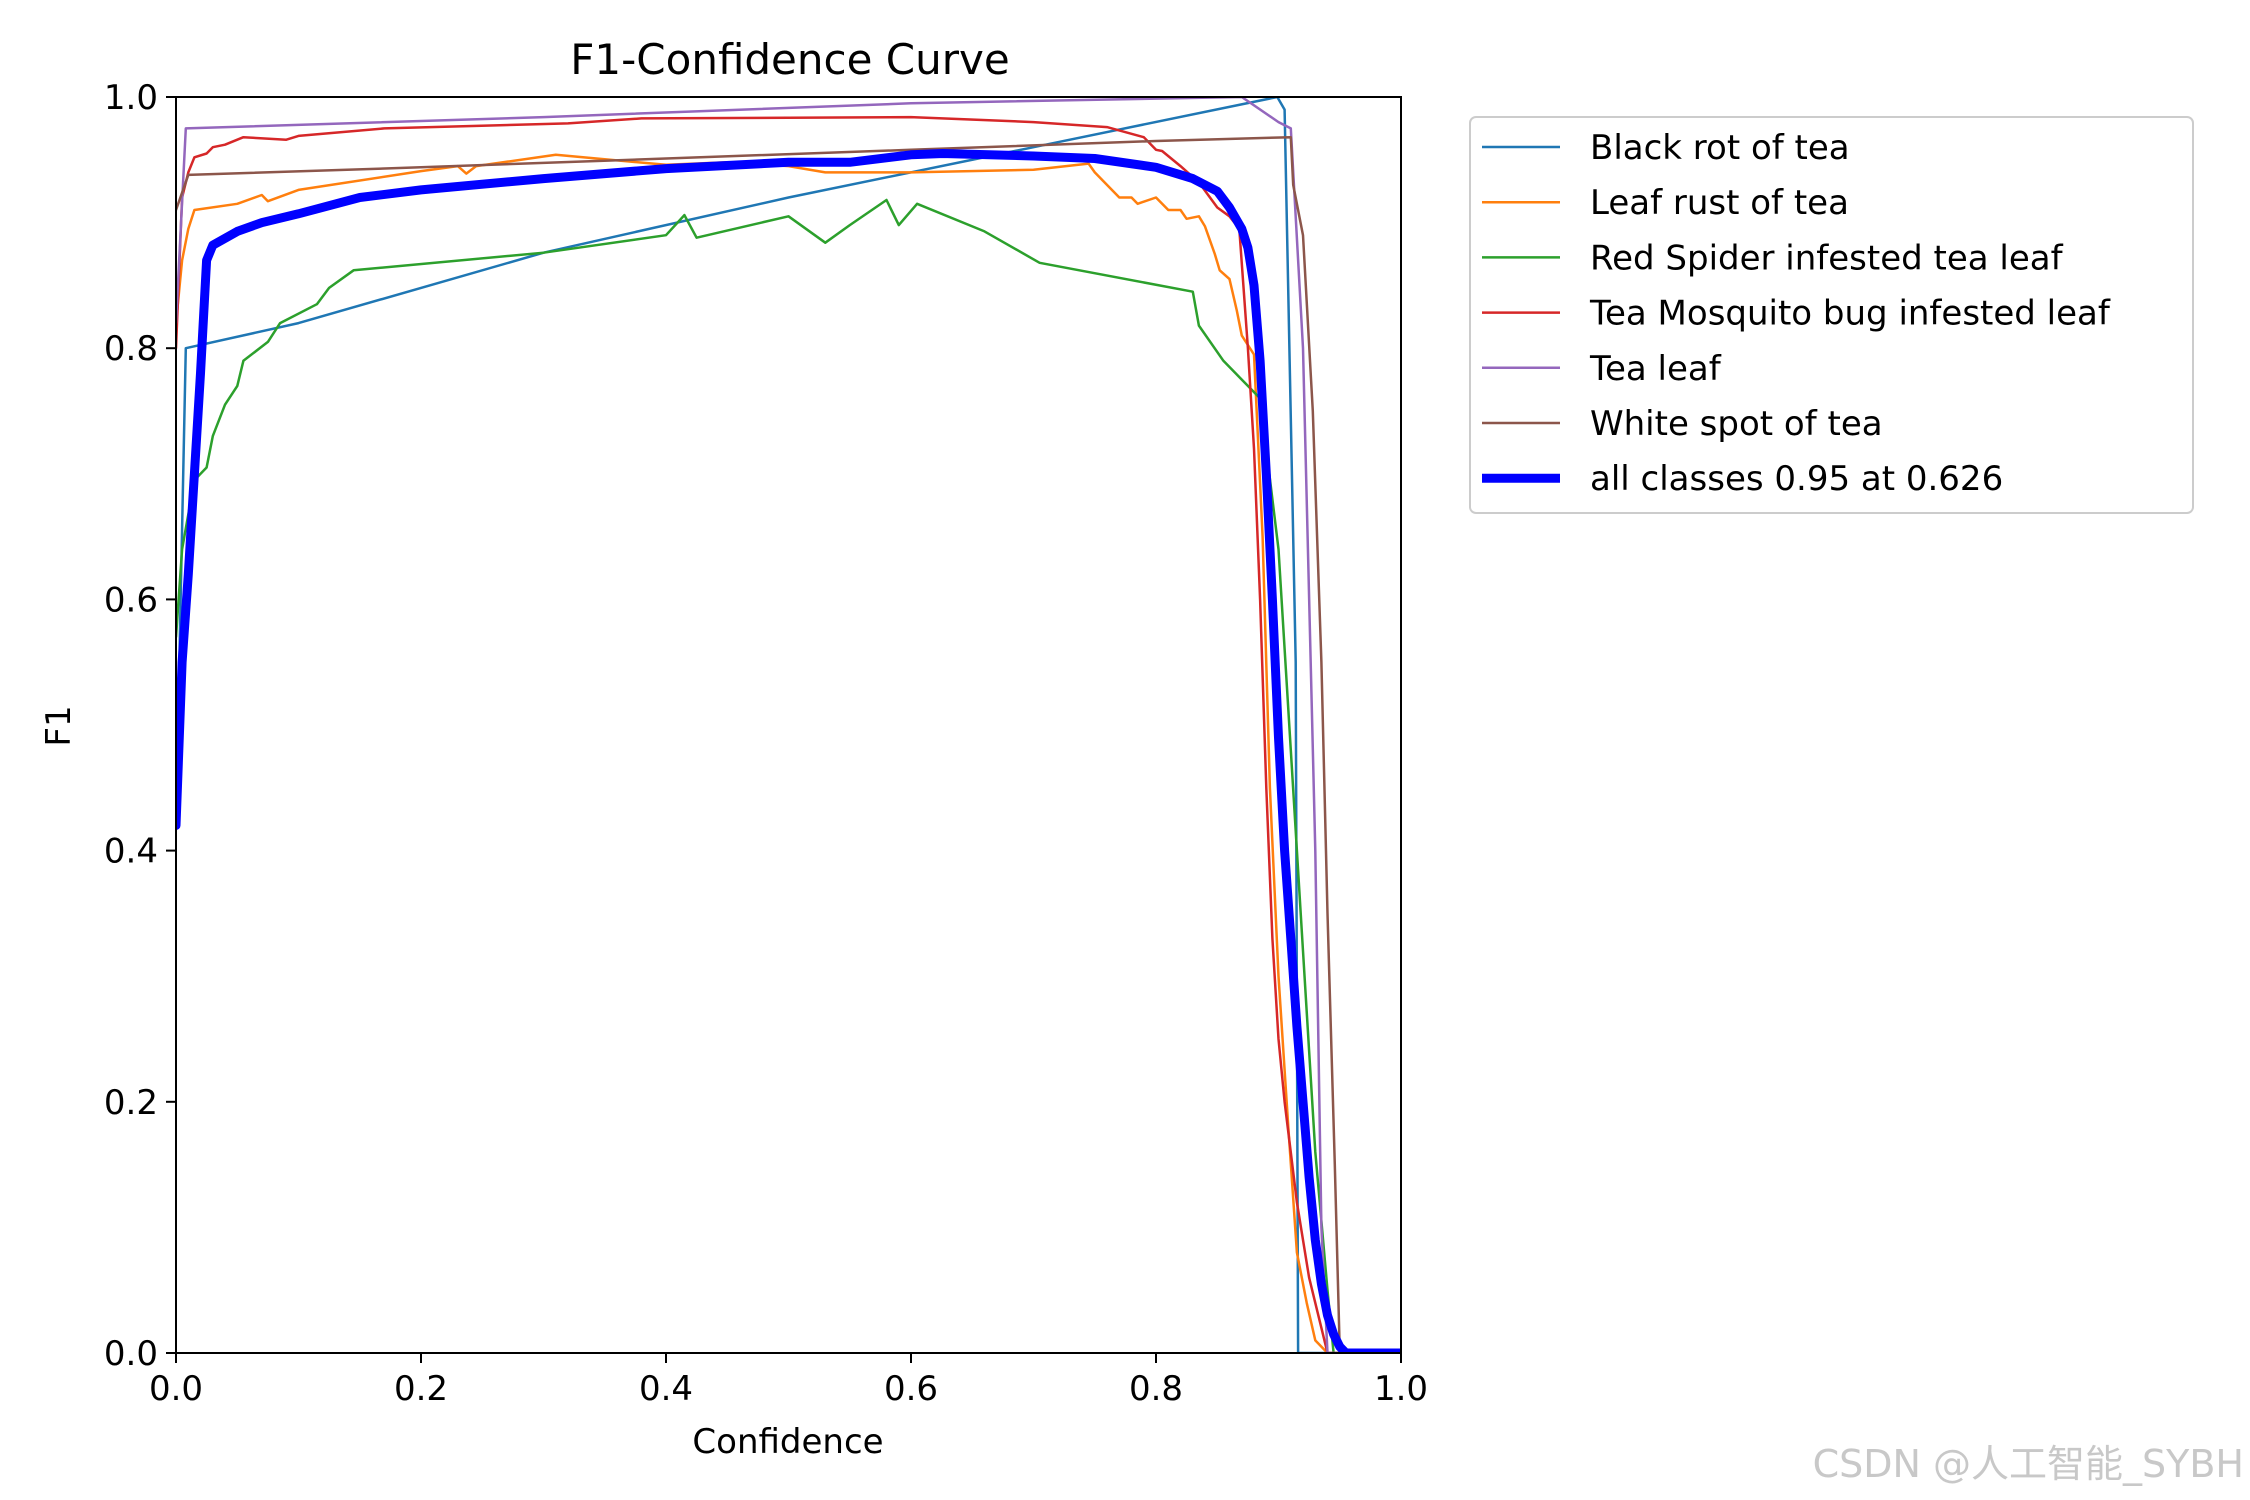 The width and height of the screenshot is (2250, 1500). Describe the element at coordinates (1401, 1389) in the screenshot. I see `x-tick-label: 1.0` at that location.